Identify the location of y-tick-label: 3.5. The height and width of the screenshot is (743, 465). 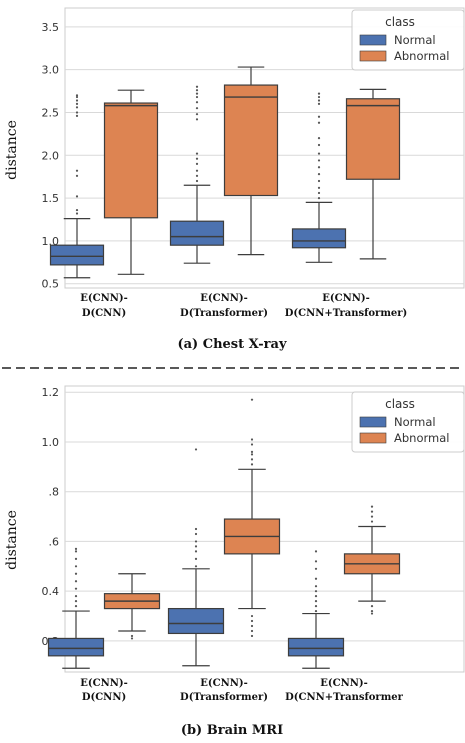
(51, 27).